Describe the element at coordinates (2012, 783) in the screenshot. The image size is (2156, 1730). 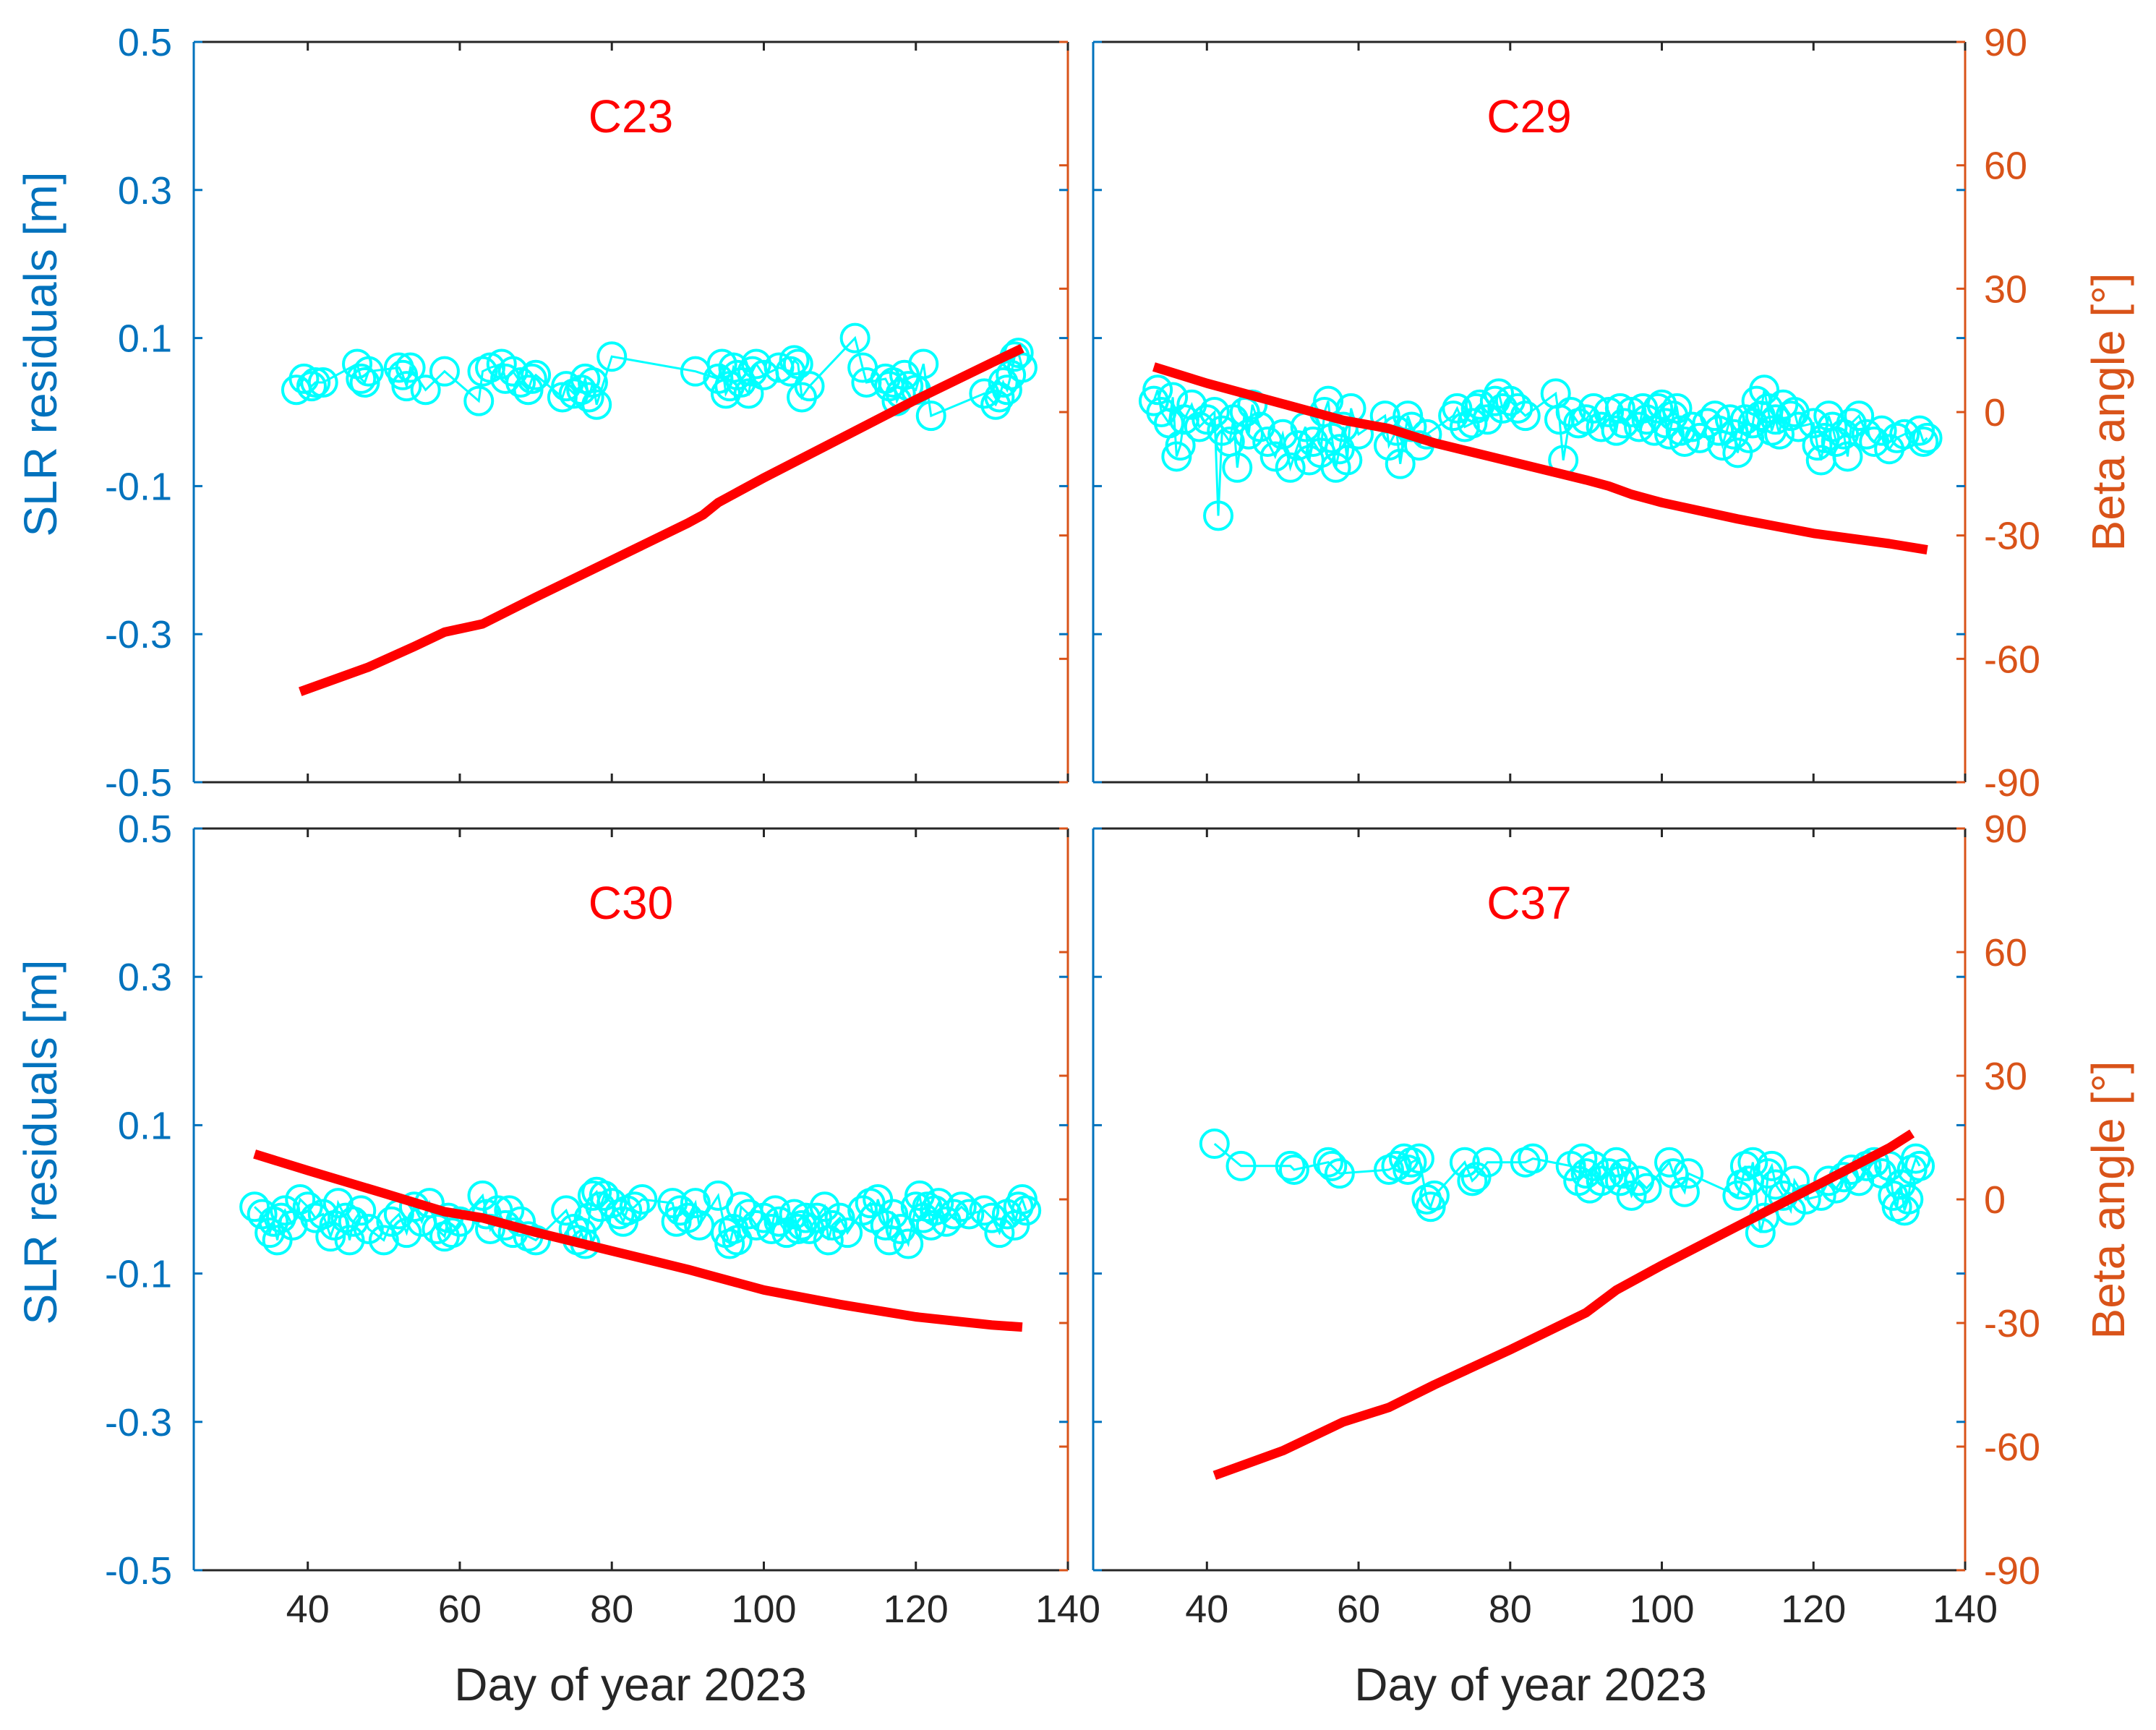
I see `right-y-tick-label: -90` at that location.